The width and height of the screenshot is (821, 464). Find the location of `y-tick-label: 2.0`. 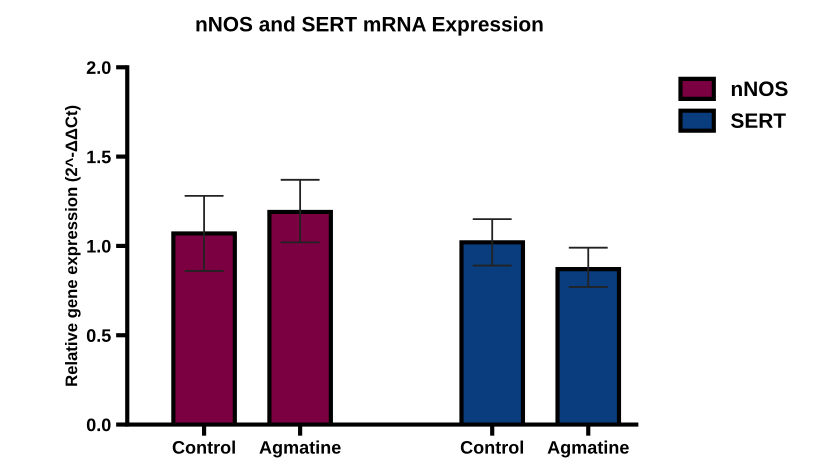

y-tick-label: 2.0 is located at coordinates (98, 67).